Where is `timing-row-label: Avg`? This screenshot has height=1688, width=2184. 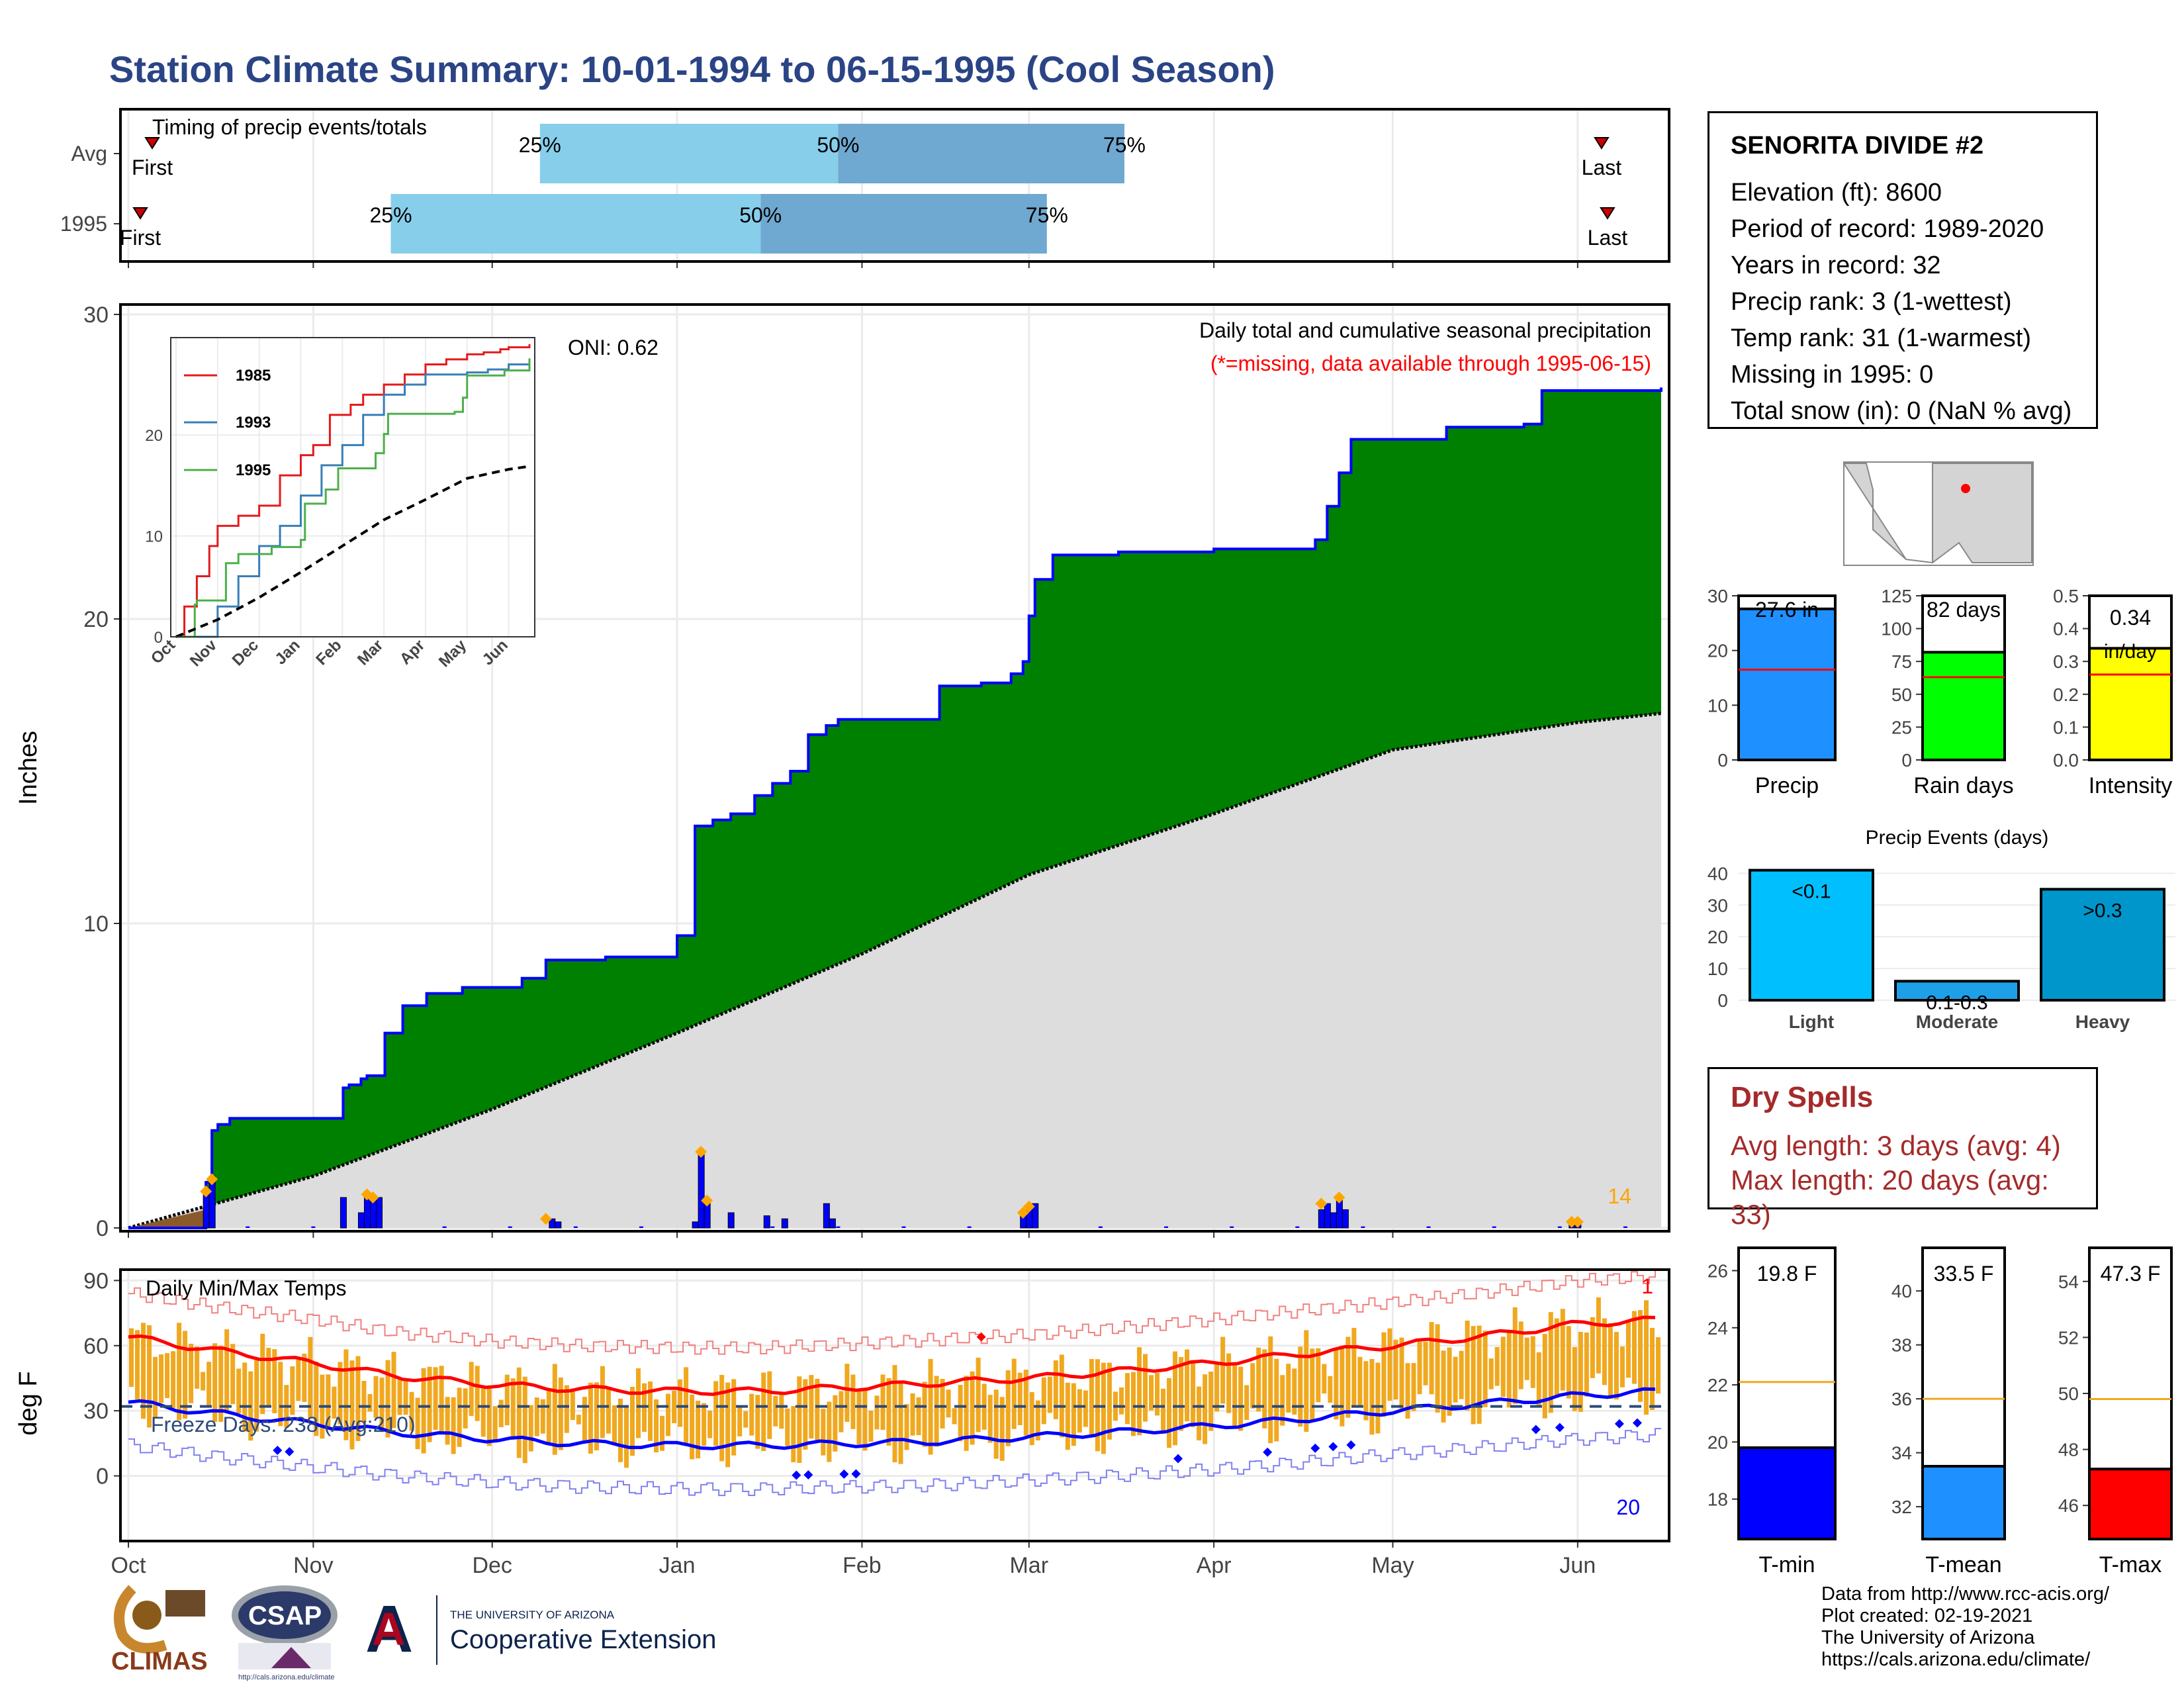 timing-row-label: Avg is located at coordinates (89, 153).